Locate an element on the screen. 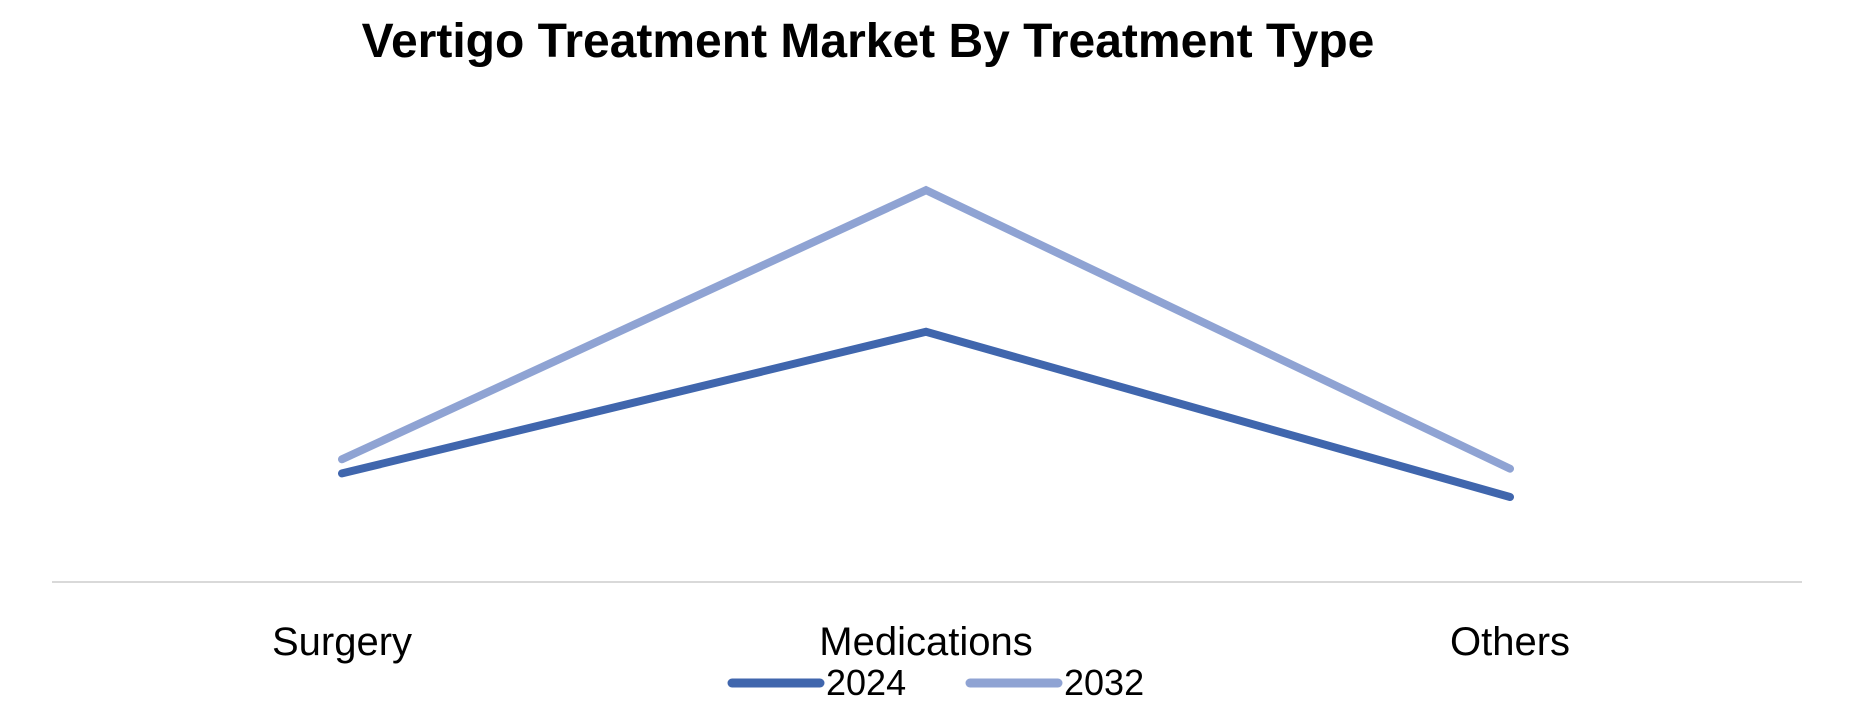 The image size is (1856, 720). category-labels: Surgery Medications Others is located at coordinates (921, 642).